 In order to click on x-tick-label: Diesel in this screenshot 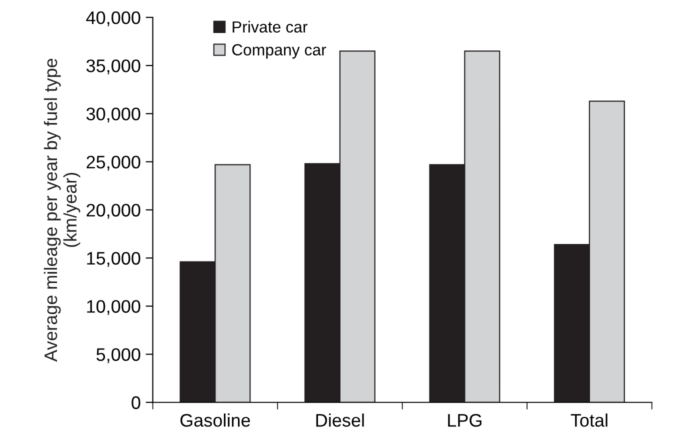, I will do `click(340, 420)`.